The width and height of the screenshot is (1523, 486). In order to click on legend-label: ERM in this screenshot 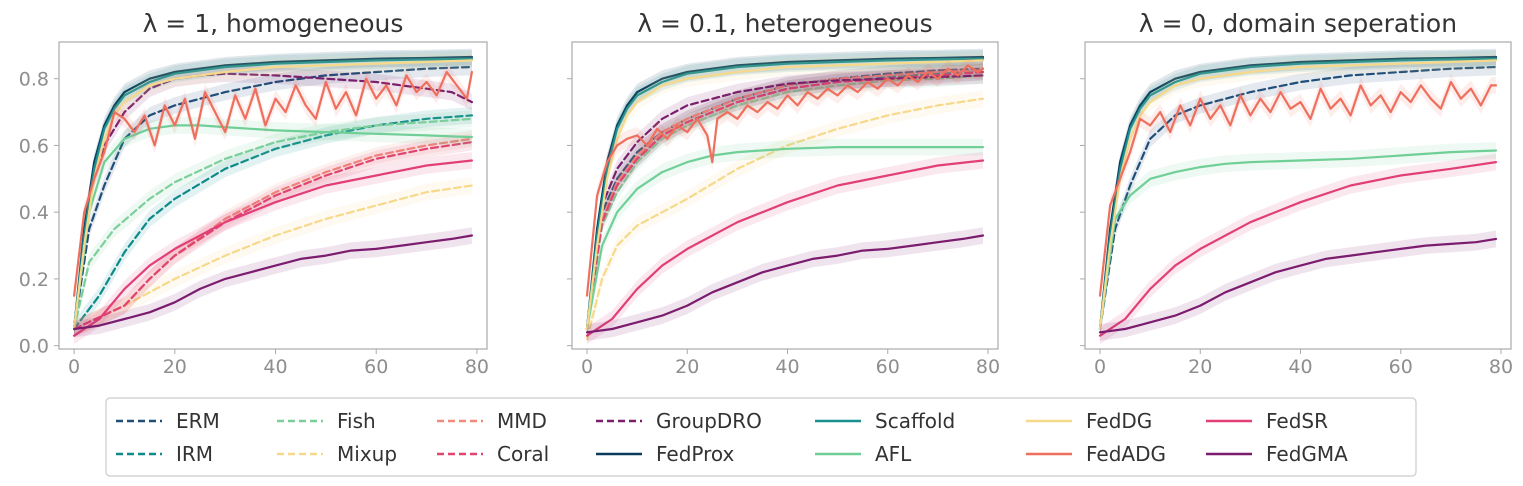, I will do `click(198, 421)`.